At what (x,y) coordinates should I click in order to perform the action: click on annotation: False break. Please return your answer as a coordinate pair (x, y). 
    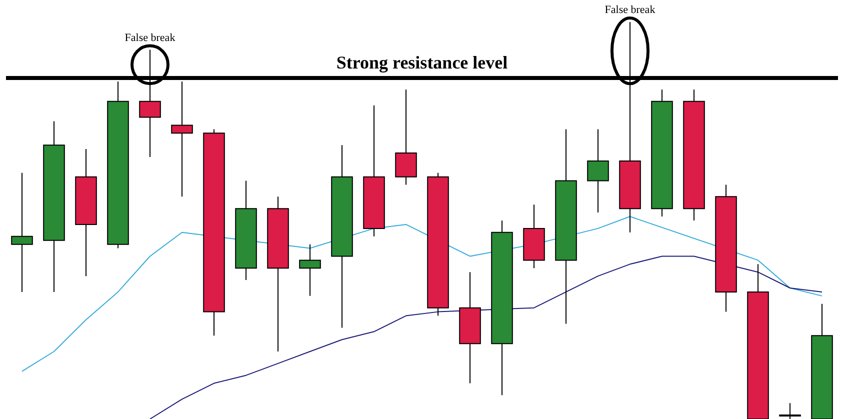
    Looking at the image, I should click on (150, 38).